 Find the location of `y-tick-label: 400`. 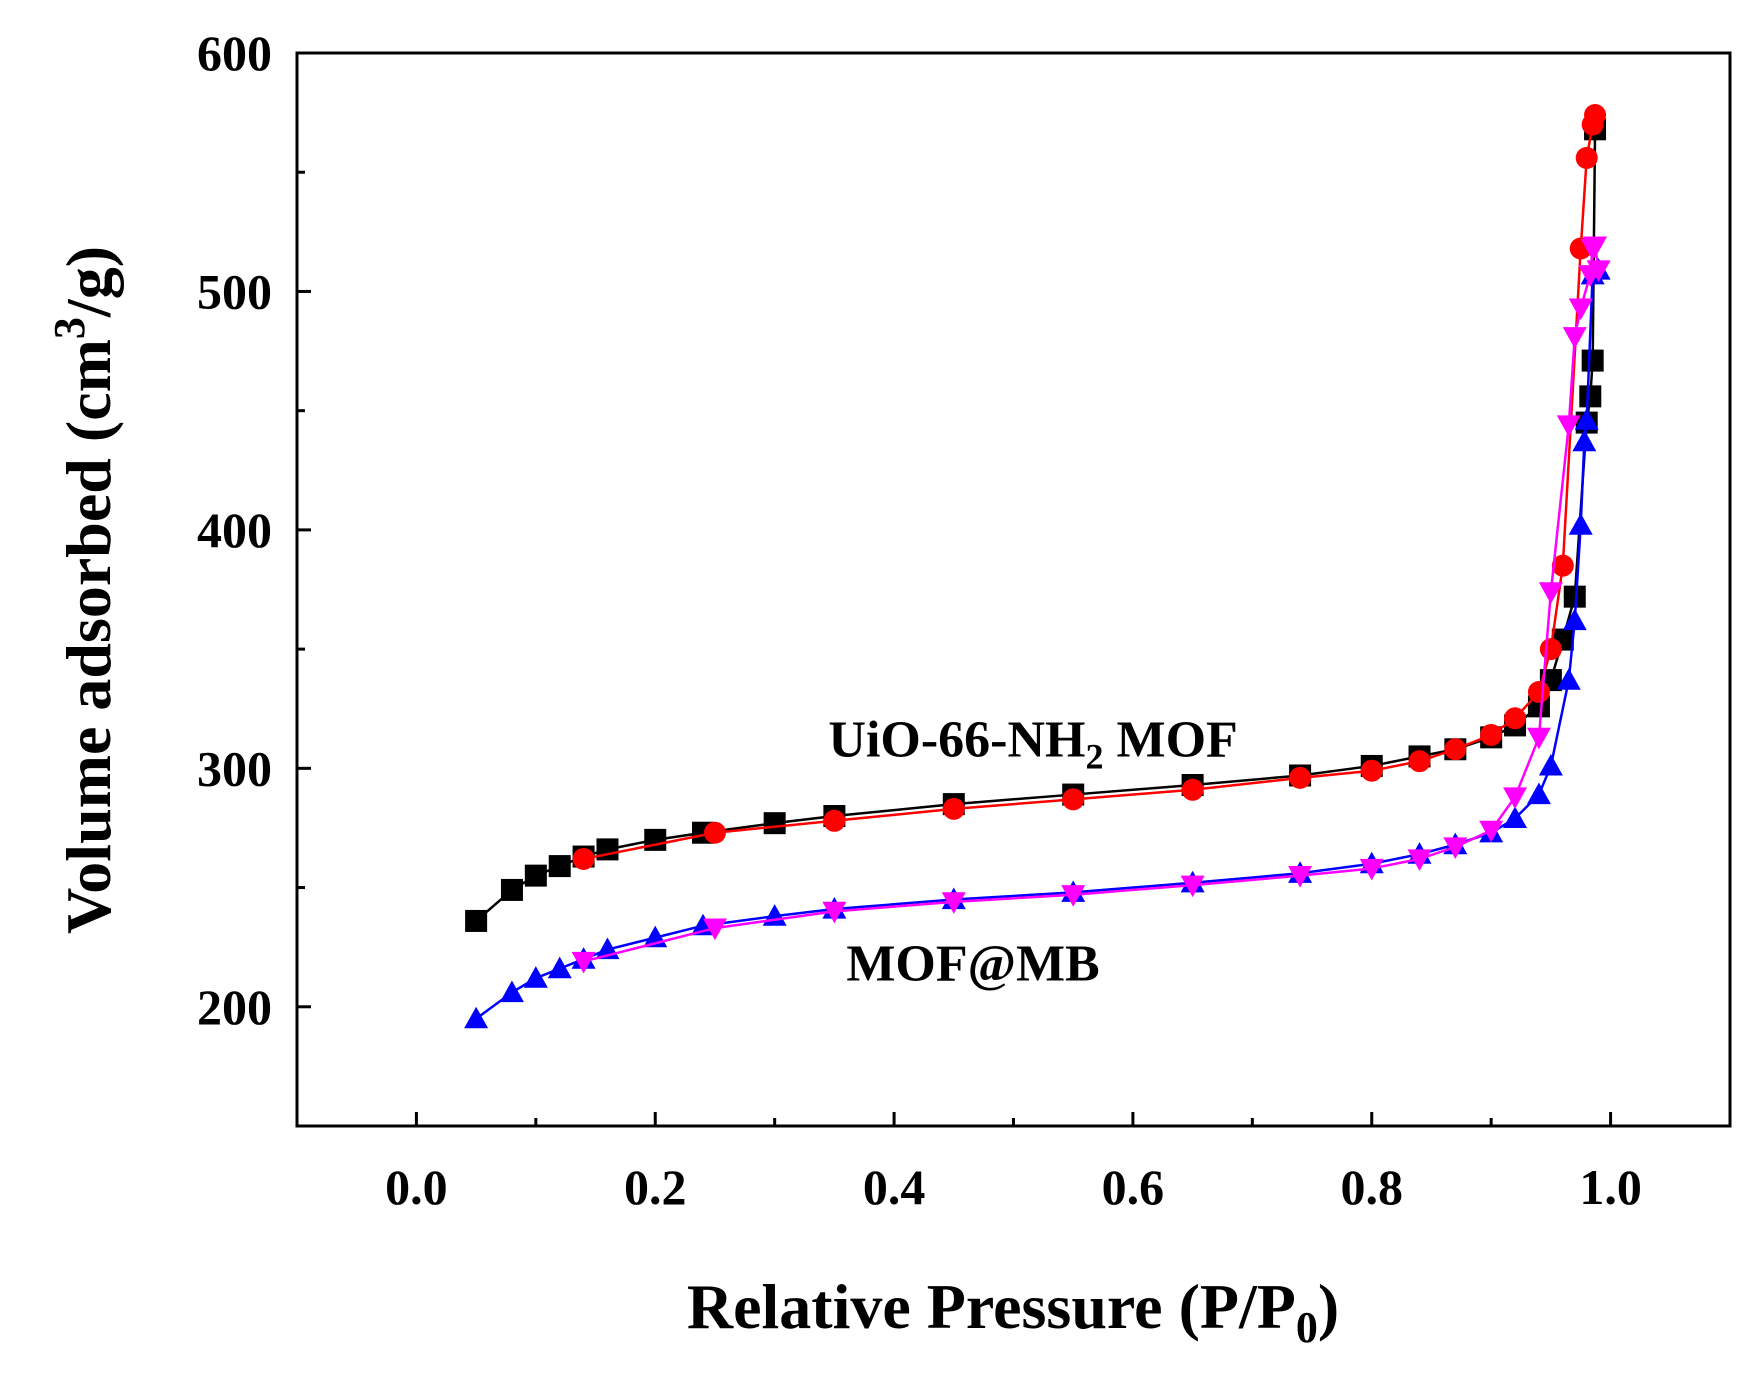

y-tick-label: 400 is located at coordinates (234, 530).